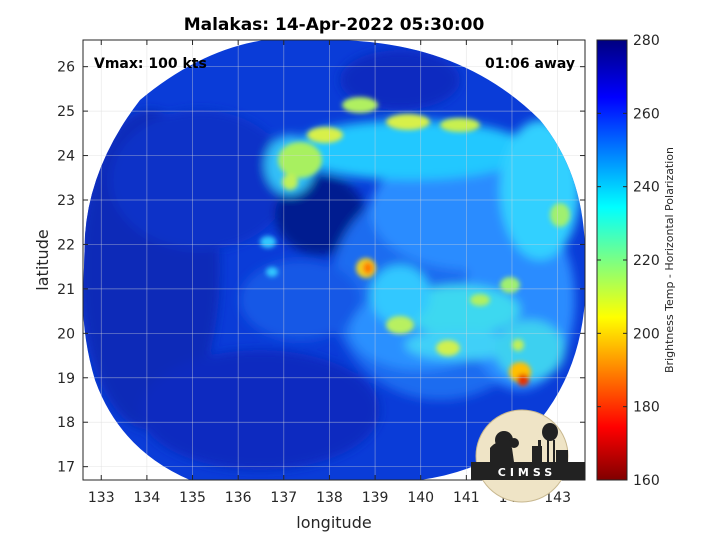 This screenshot has height=540, width=720. I want to click on colorbar-tick-label: 240, so click(646, 188).